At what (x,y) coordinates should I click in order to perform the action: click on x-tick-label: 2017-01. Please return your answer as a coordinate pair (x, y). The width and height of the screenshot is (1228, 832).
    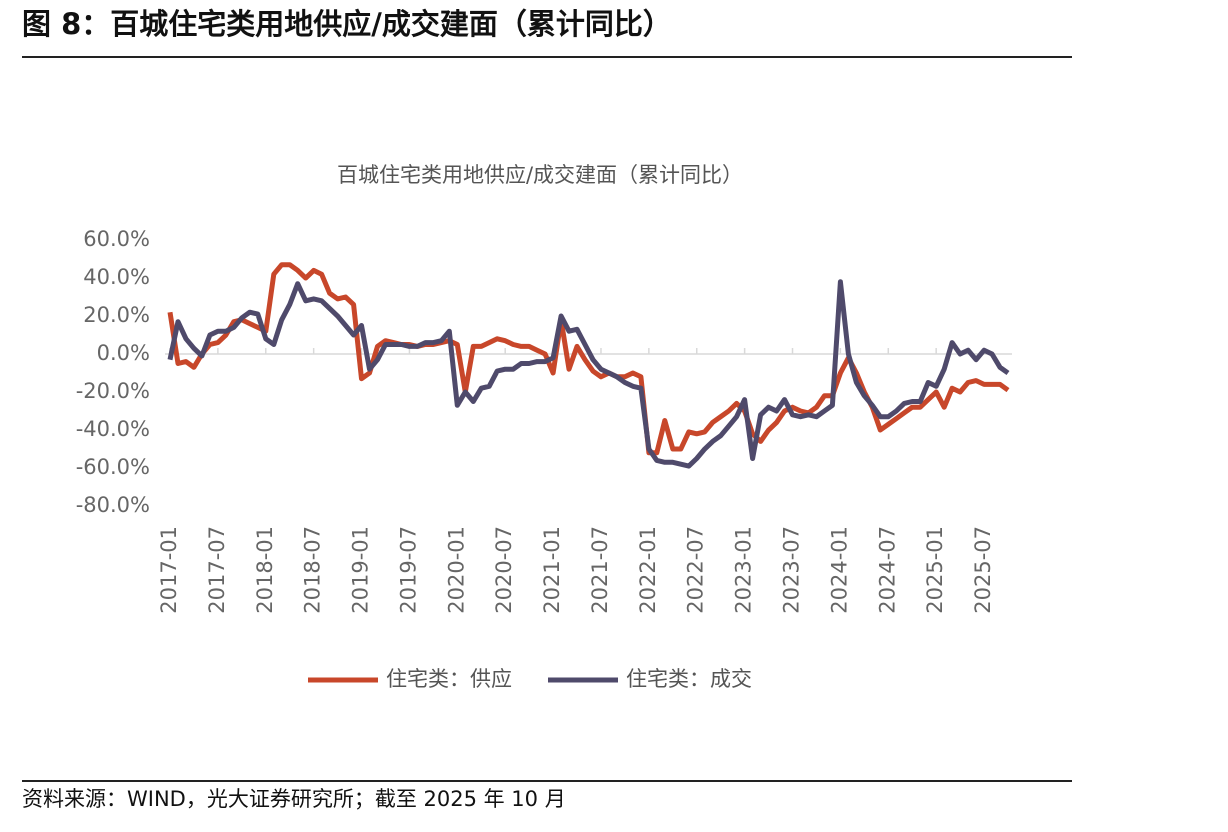
    Looking at the image, I should click on (169, 570).